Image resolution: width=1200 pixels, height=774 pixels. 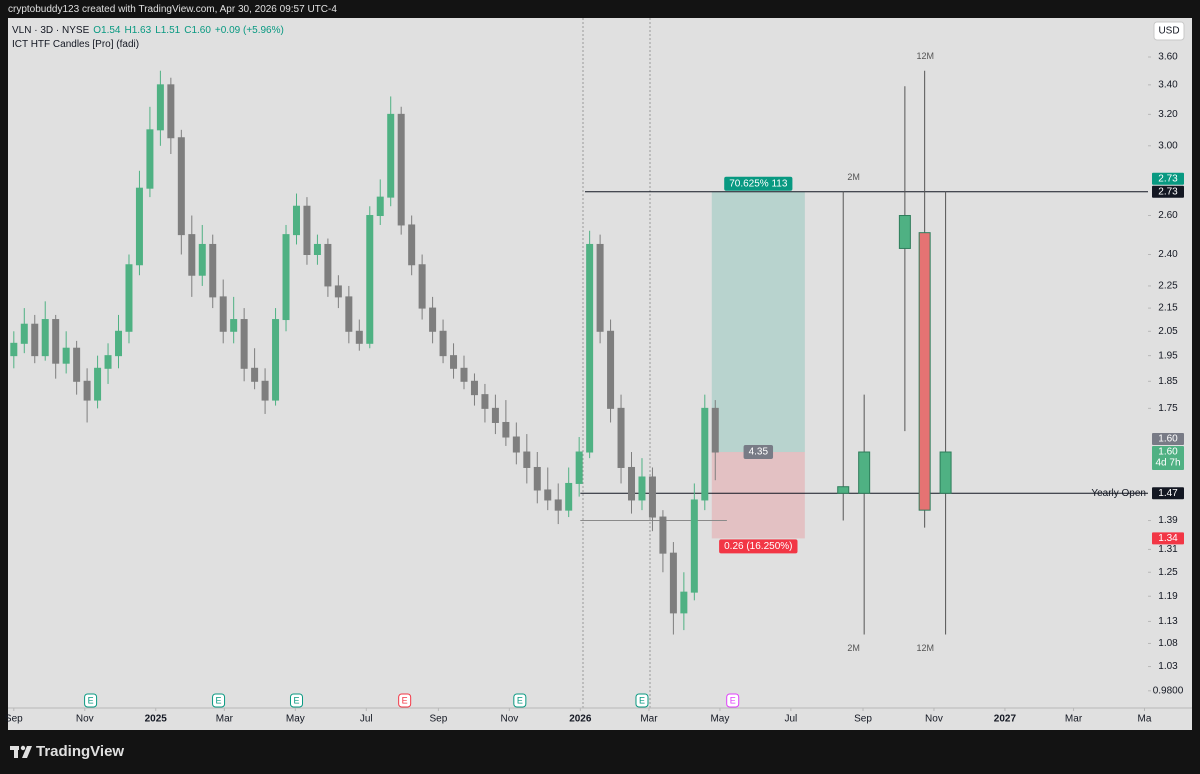 I want to click on y-tick-label: 1.75, so click(x=1168, y=408).